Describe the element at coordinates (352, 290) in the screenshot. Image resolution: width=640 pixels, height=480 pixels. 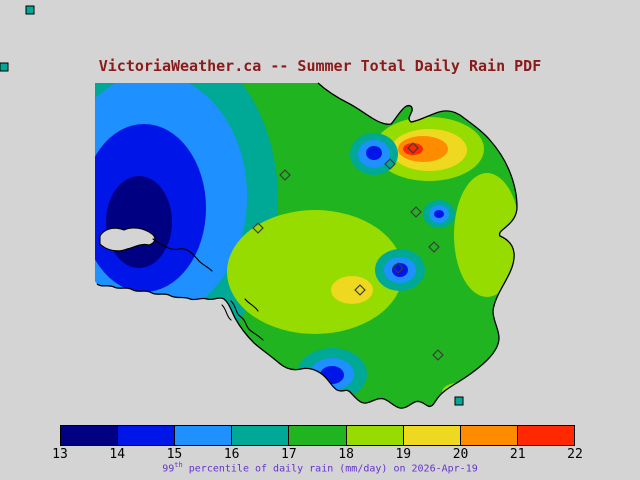
I see `contour-level-19-20-center-patch` at that location.